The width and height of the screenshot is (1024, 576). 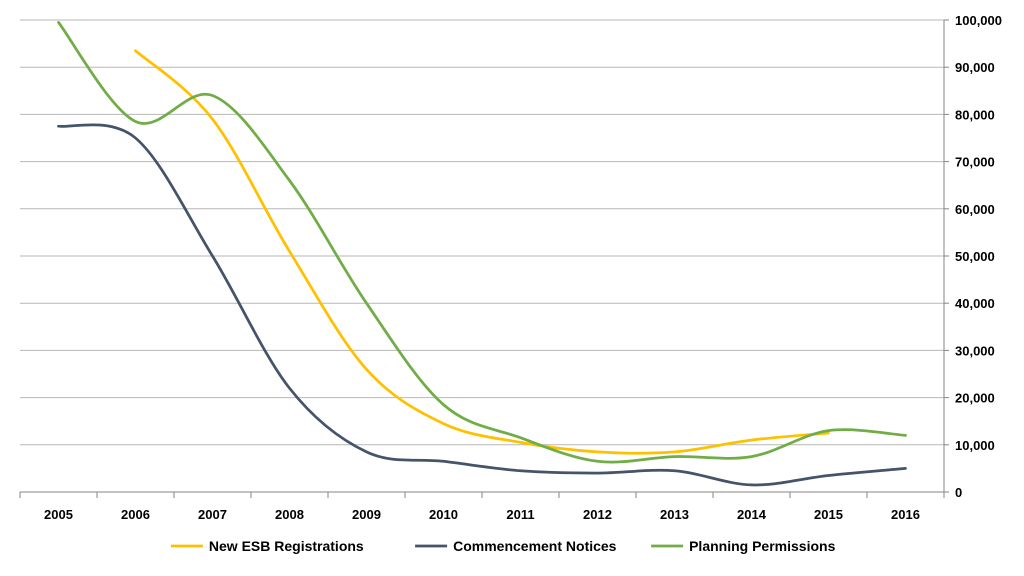 I want to click on legend-label: Planning Permissions, so click(x=762, y=546).